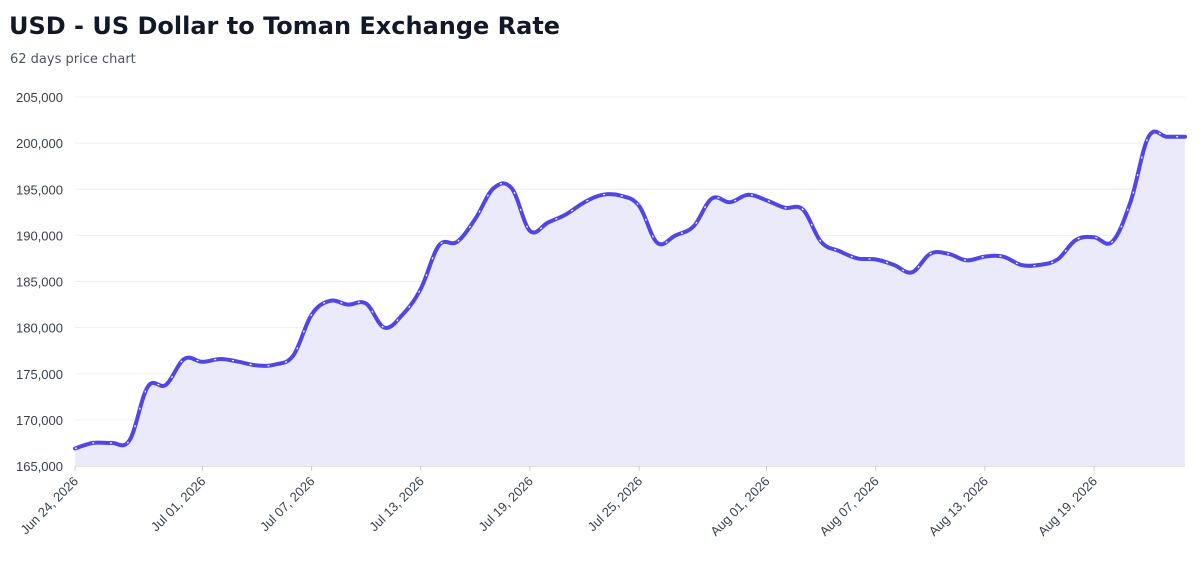 This screenshot has width=1200, height=561. I want to click on y-tick-label: 180,000, so click(39, 328).